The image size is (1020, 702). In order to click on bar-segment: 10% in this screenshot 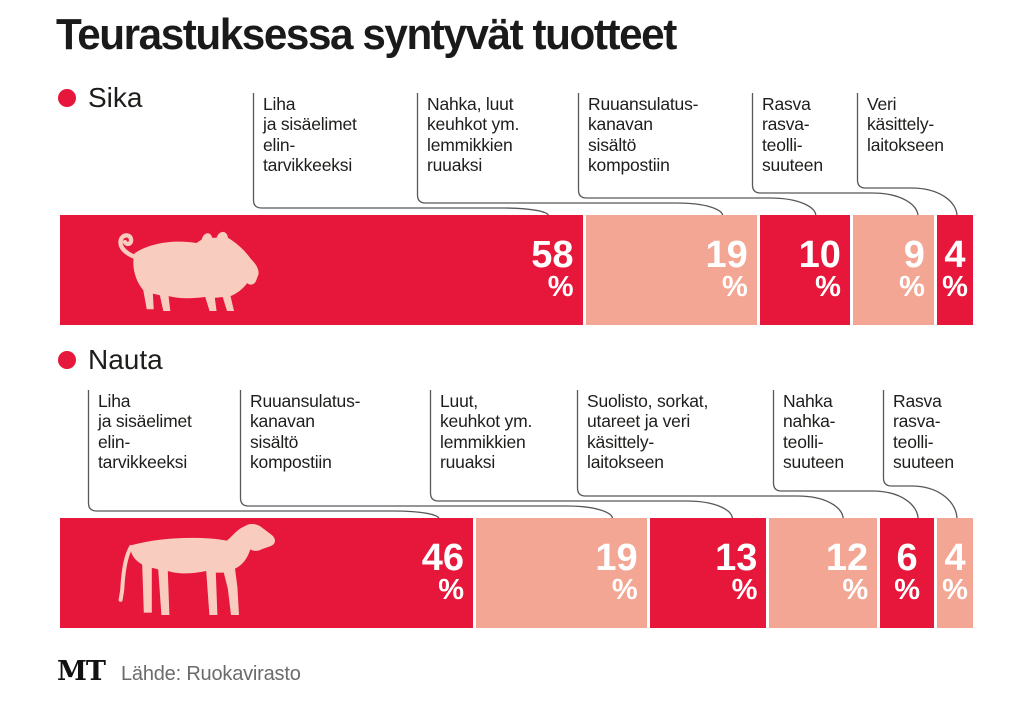, I will do `click(804, 270)`.